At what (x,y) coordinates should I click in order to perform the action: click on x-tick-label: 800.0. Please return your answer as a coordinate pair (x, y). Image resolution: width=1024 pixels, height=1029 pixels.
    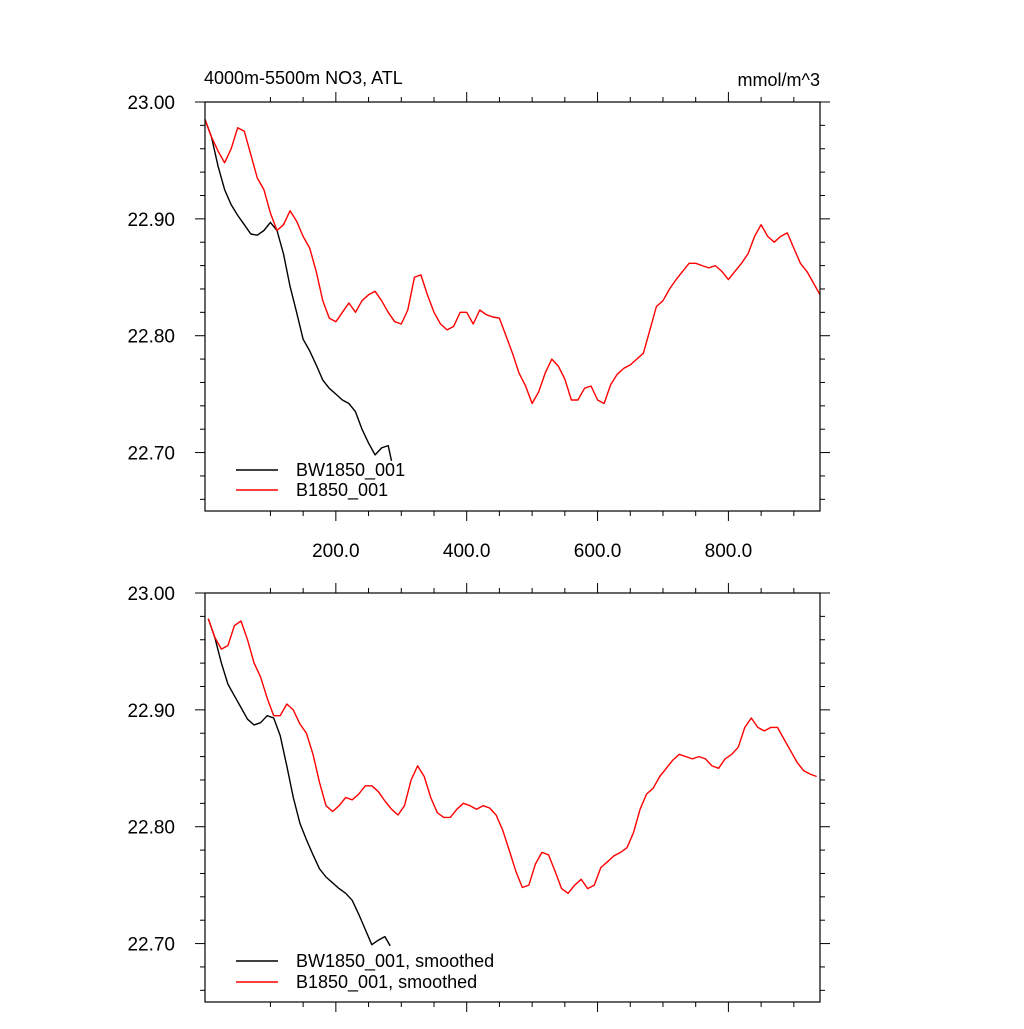
    Looking at the image, I should click on (729, 551).